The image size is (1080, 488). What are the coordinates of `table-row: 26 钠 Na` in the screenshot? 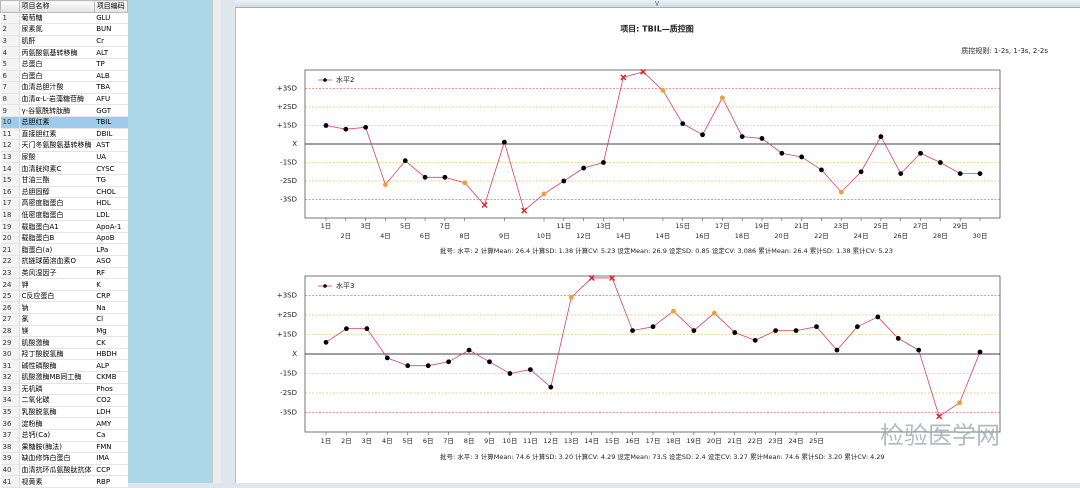 It's located at (64, 308).